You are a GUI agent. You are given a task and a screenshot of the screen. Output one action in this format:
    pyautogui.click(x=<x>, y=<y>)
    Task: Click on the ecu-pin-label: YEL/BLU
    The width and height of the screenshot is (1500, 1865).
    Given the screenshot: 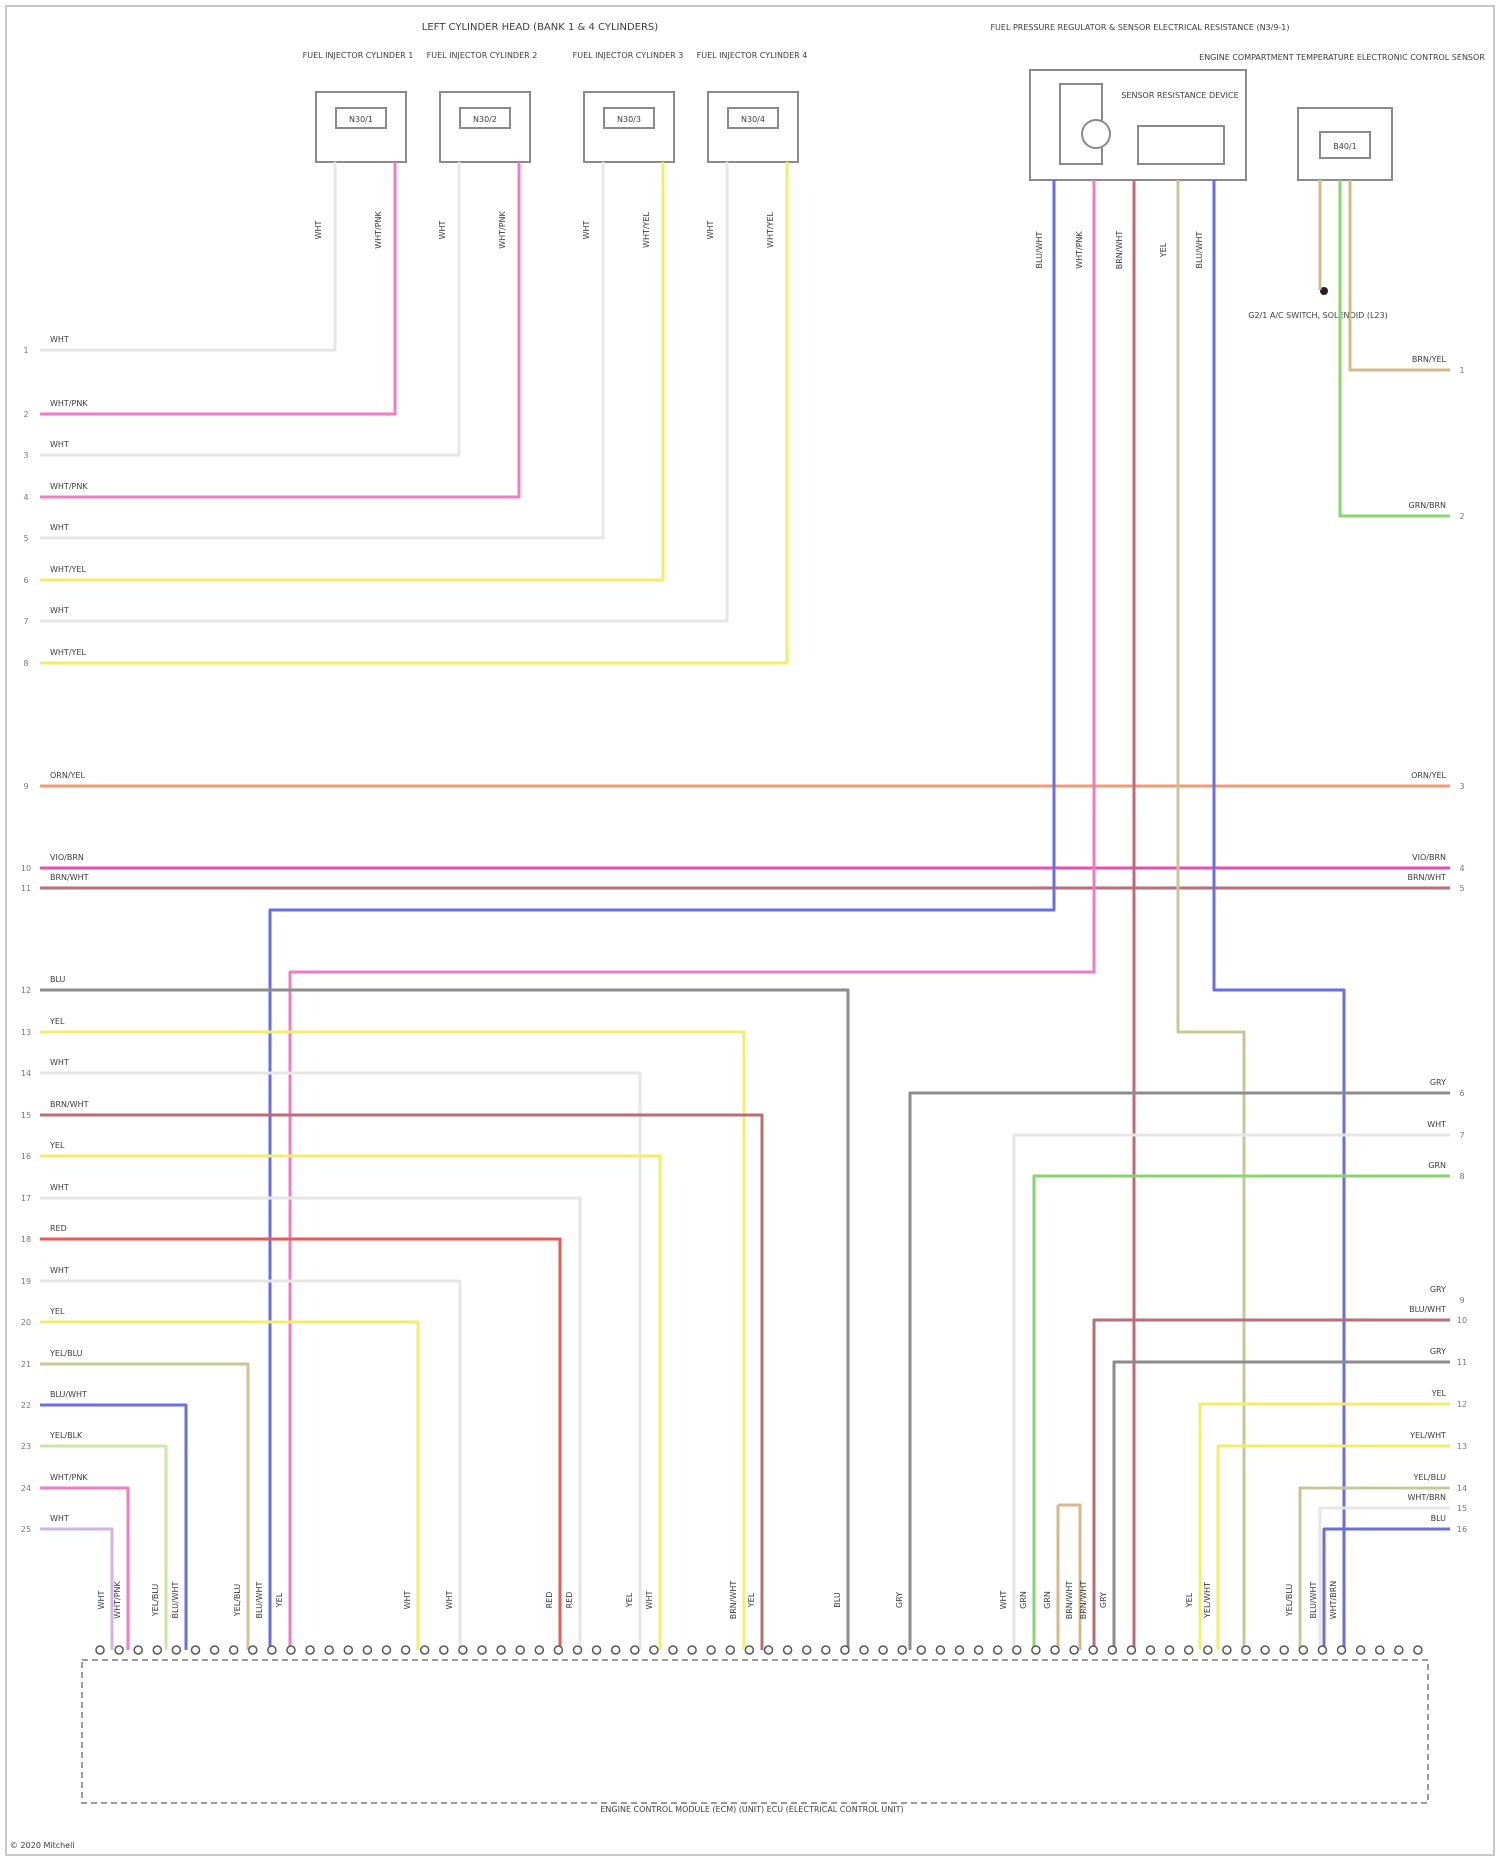 What is the action you would take?
    pyautogui.click(x=155, y=1601)
    